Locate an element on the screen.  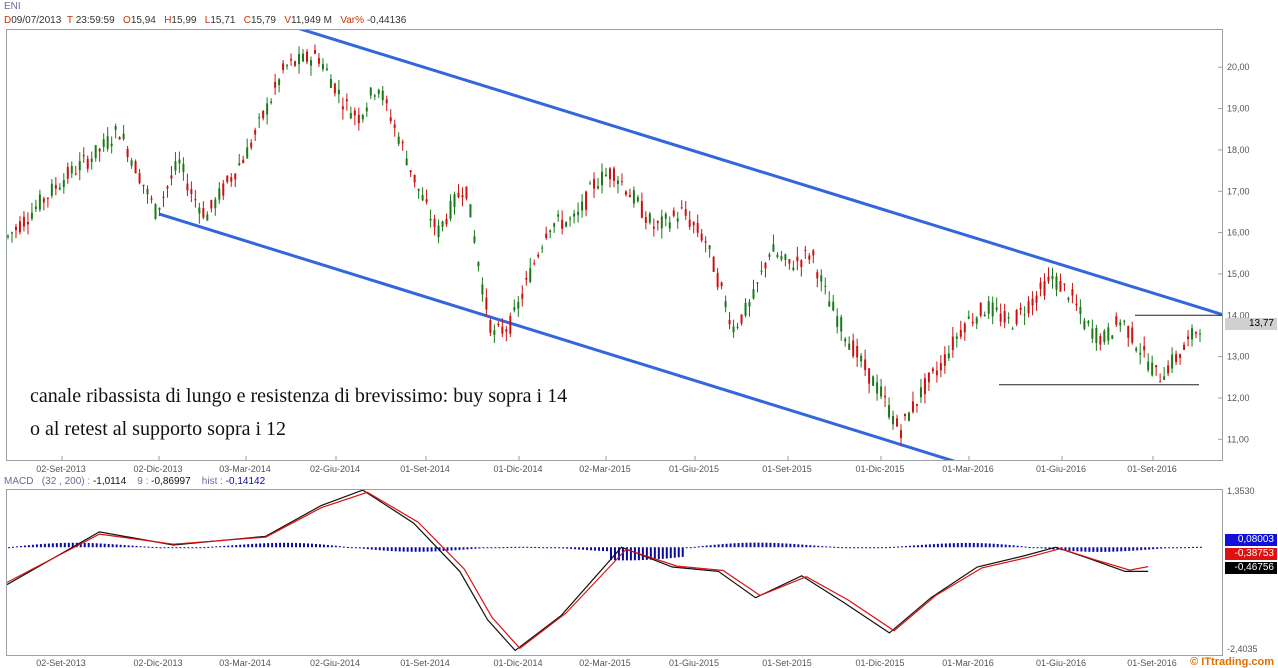
date-value: 09/07/2013 is located at coordinates (36, 20).